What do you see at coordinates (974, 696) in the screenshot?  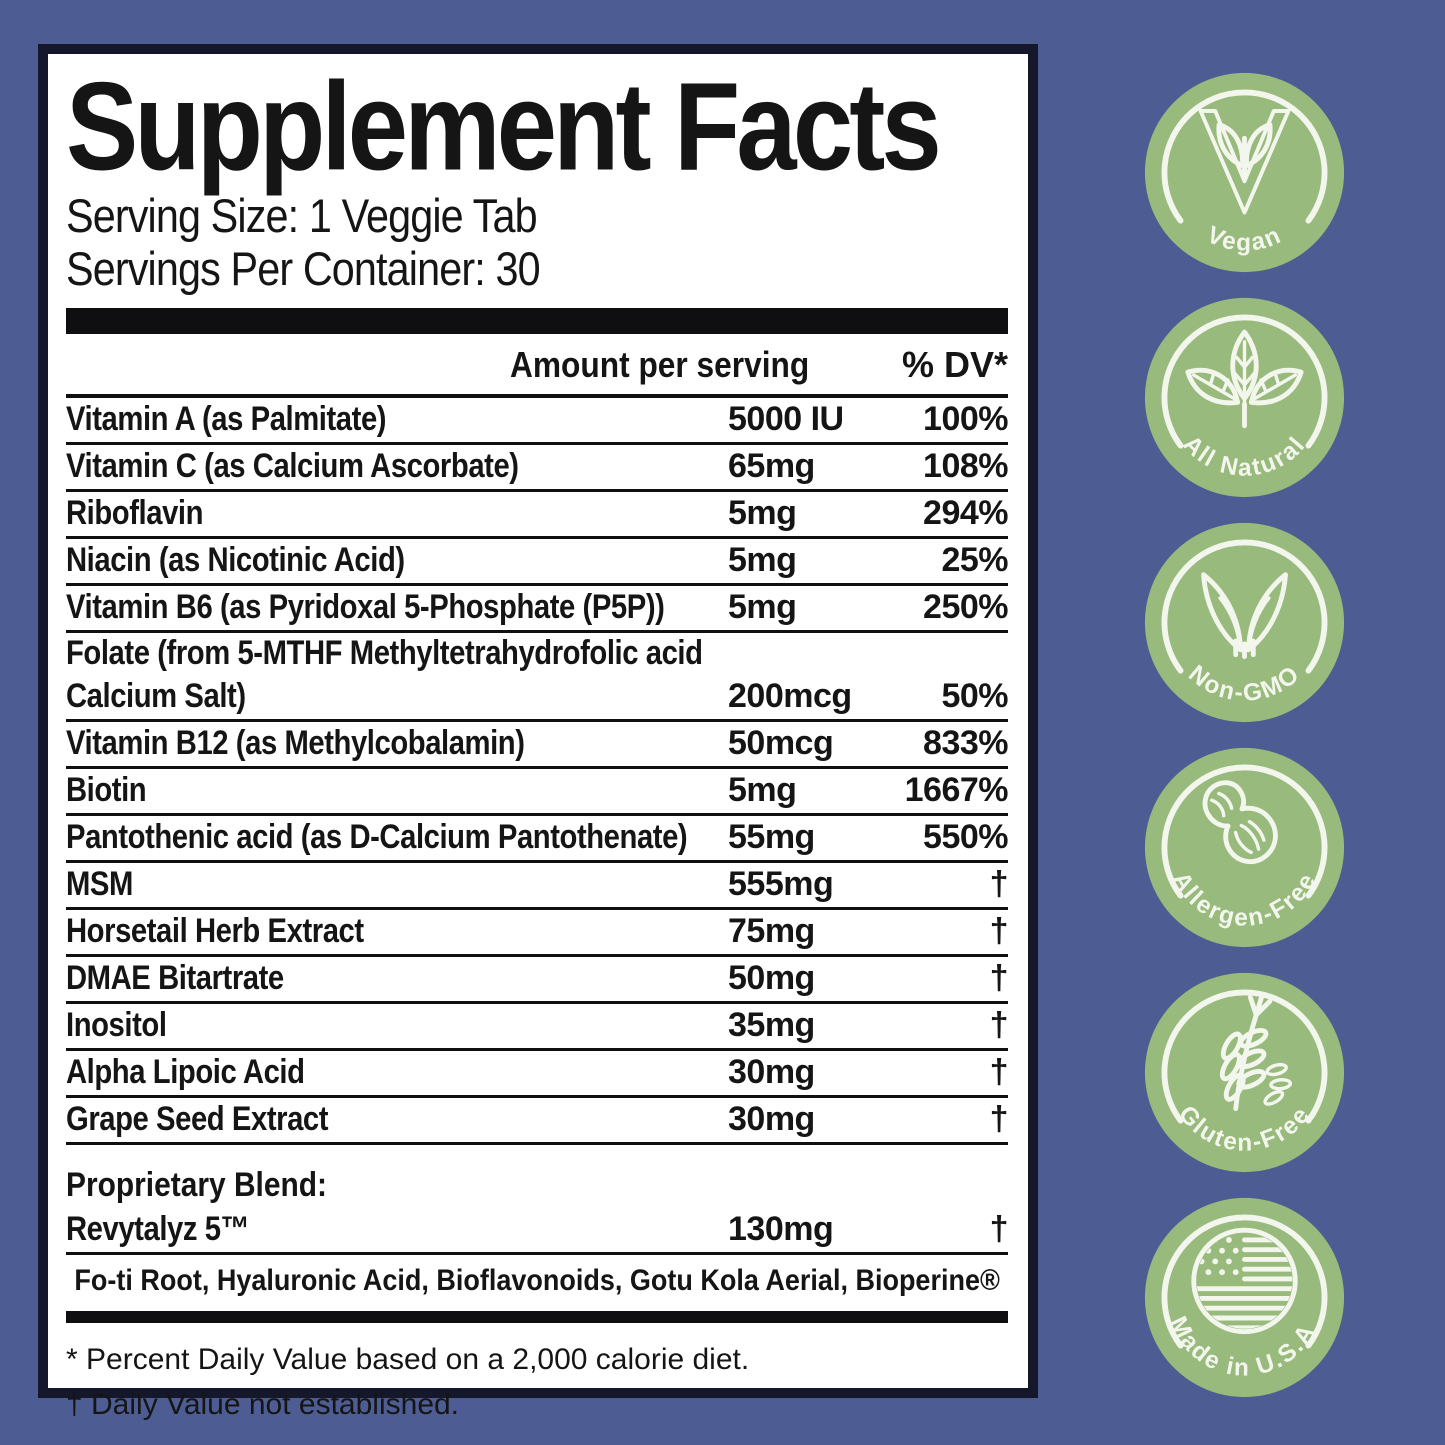 I see `dv-value: 50%` at bounding box center [974, 696].